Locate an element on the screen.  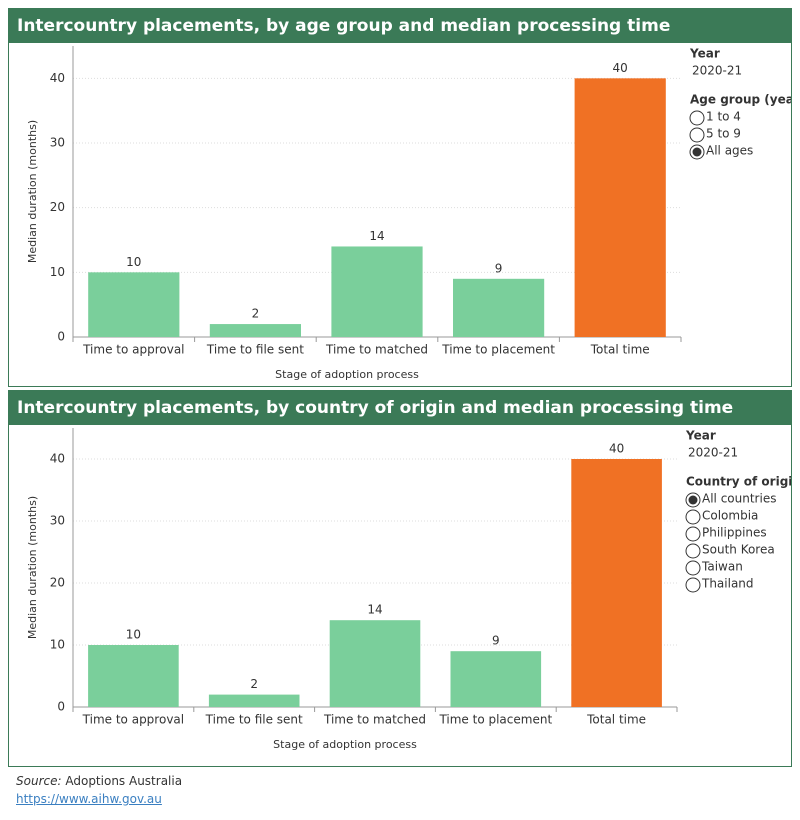
radio-label: All countries is located at coordinates (739, 499).